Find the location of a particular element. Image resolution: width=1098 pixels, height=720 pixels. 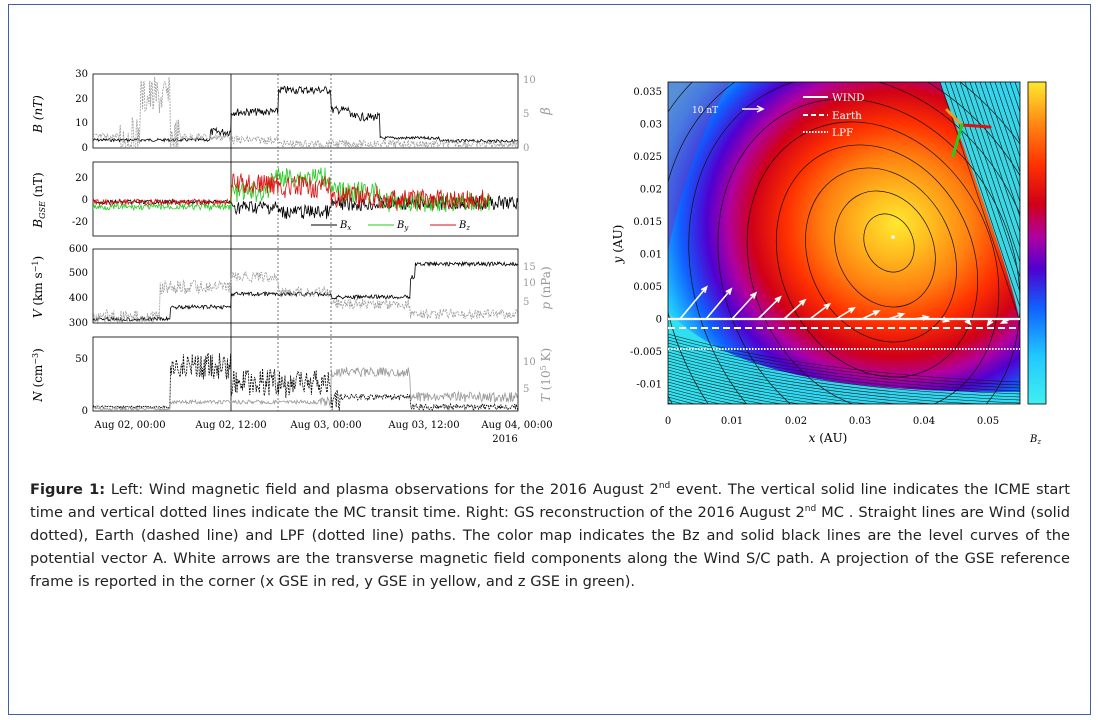

legend-earth: Earth is located at coordinates (847, 116).